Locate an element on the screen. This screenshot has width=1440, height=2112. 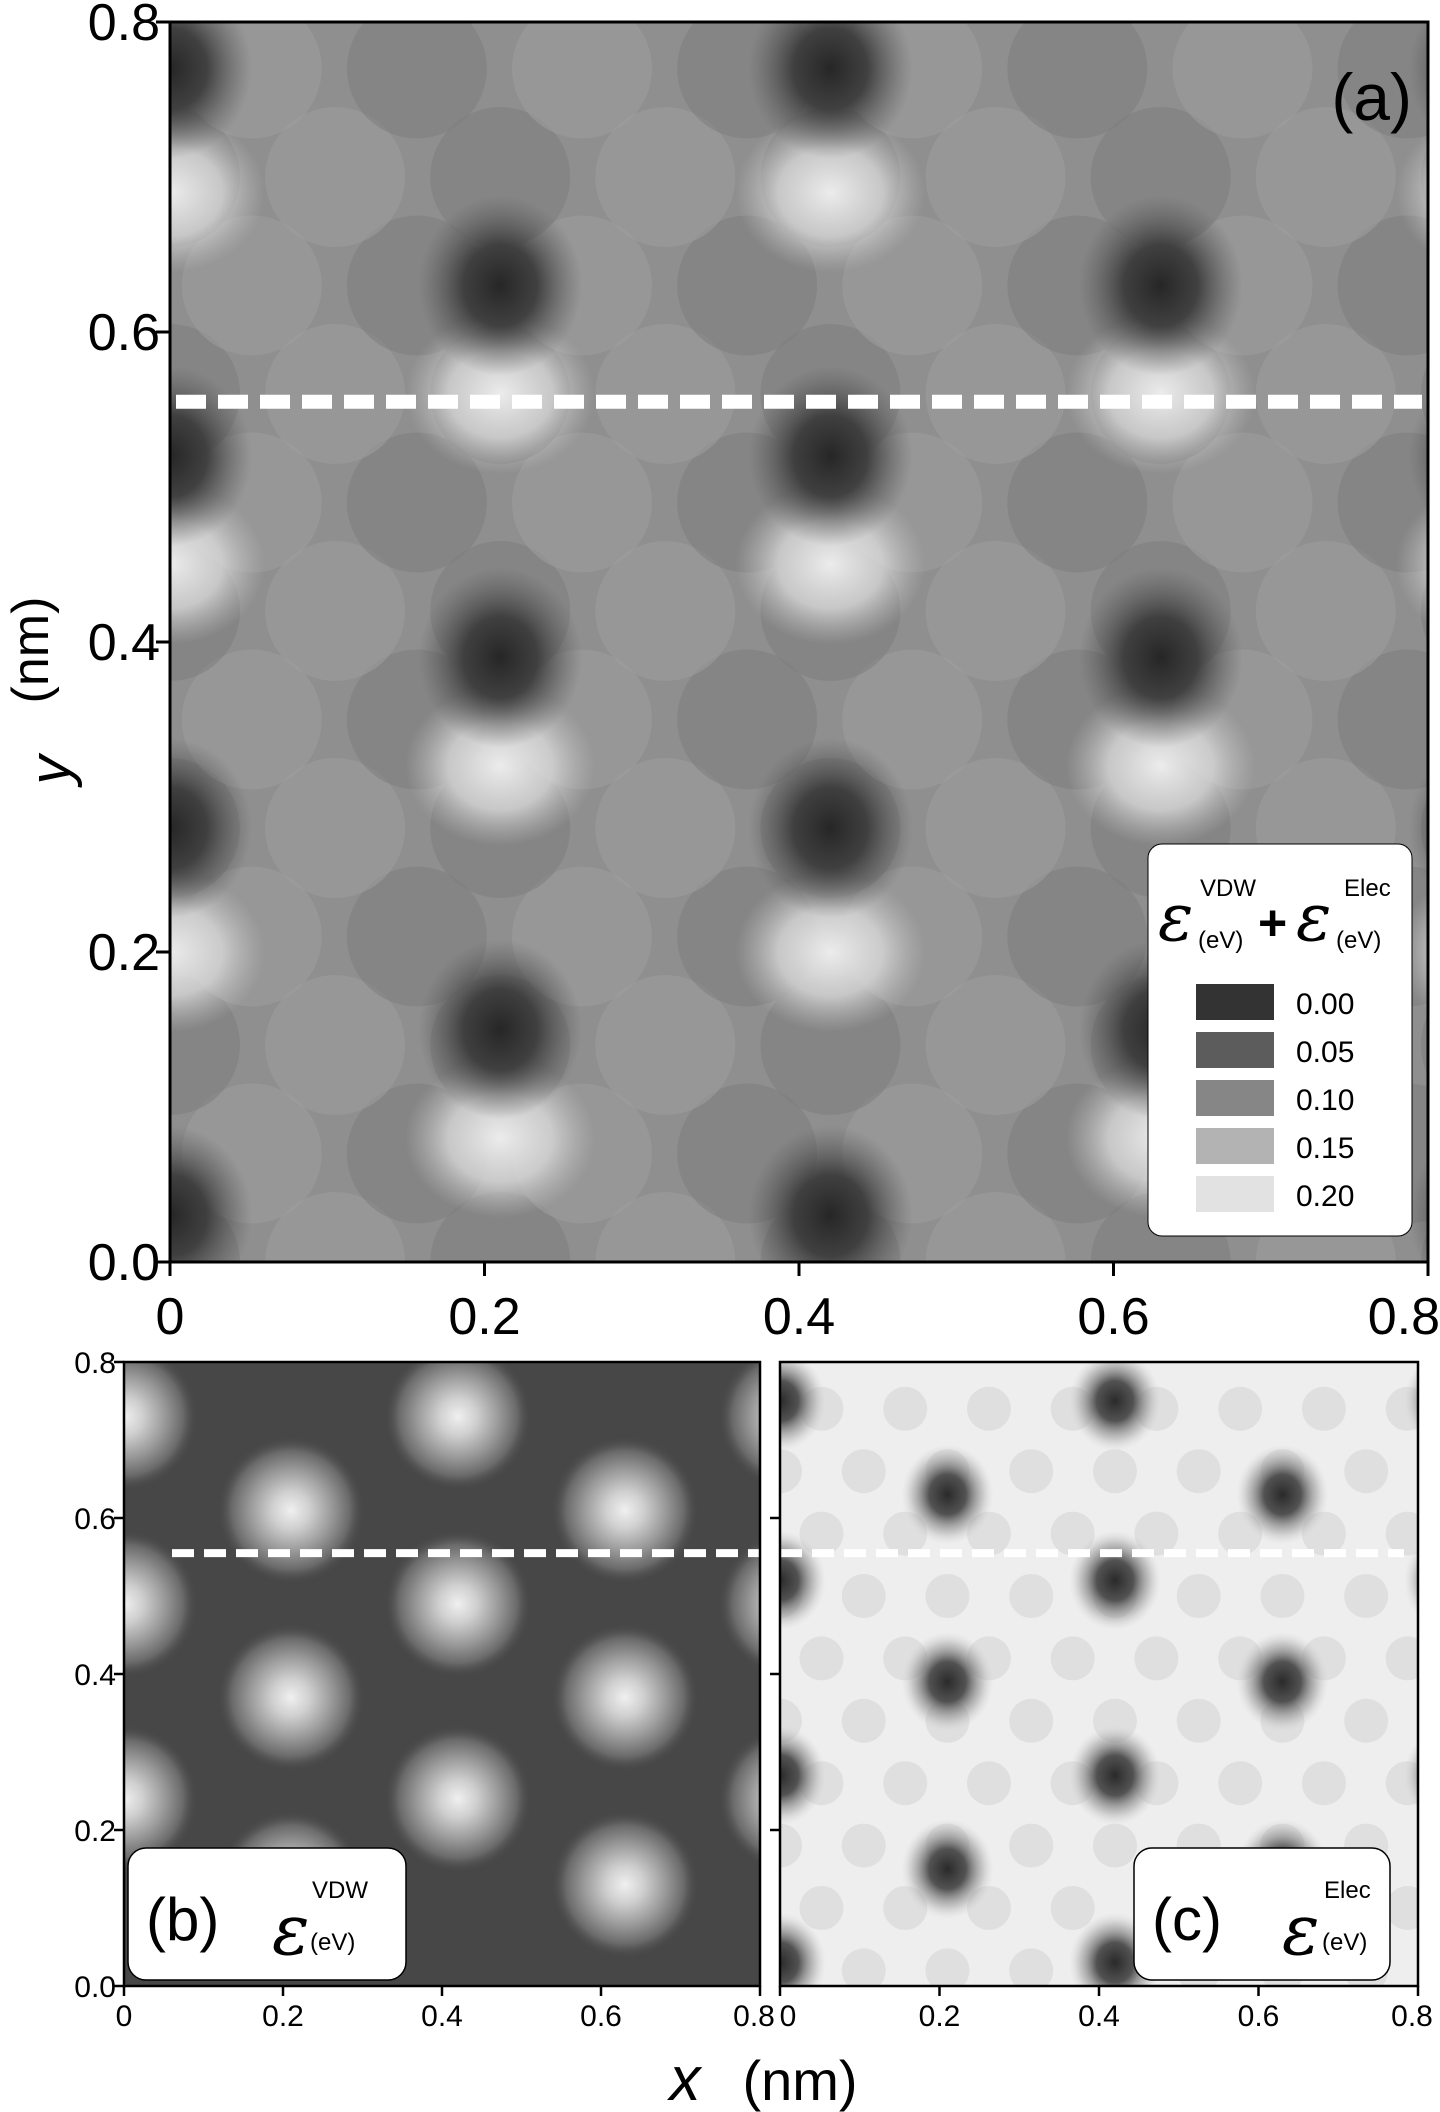
panel-c-xtick-label: 0.4 is located at coordinates (1099, 2016).